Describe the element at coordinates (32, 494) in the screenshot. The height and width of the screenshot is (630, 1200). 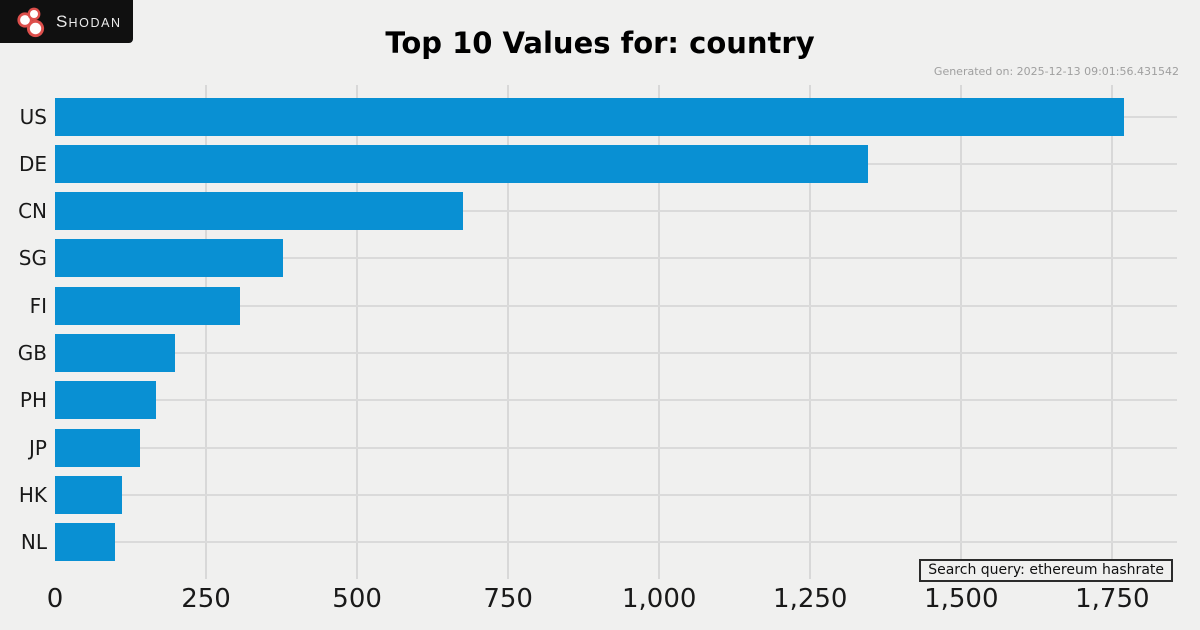
I see `y-tick-label: HK` at that location.